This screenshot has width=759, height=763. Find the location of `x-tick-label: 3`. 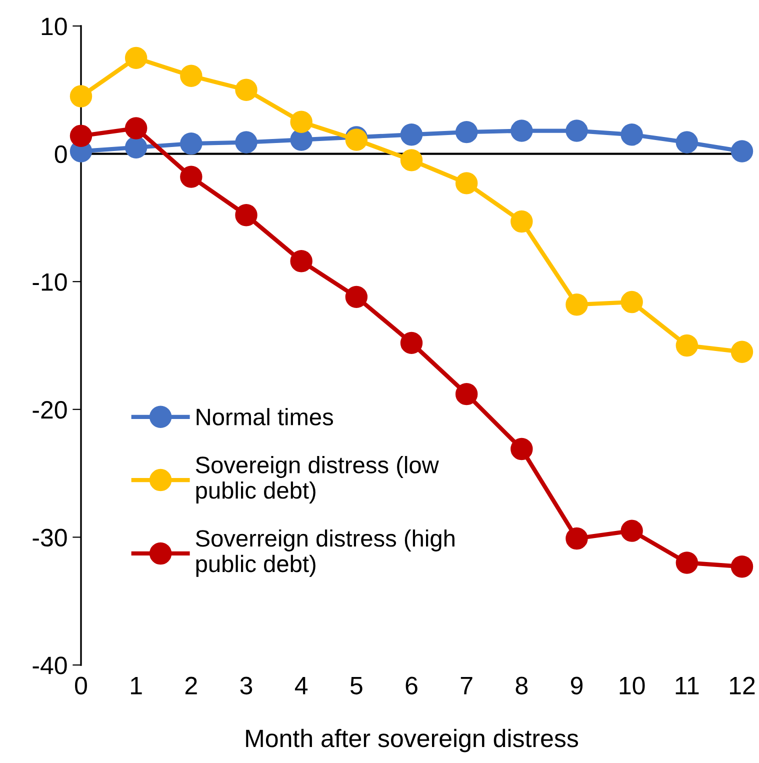

x-tick-label: 3 is located at coordinates (246, 685).